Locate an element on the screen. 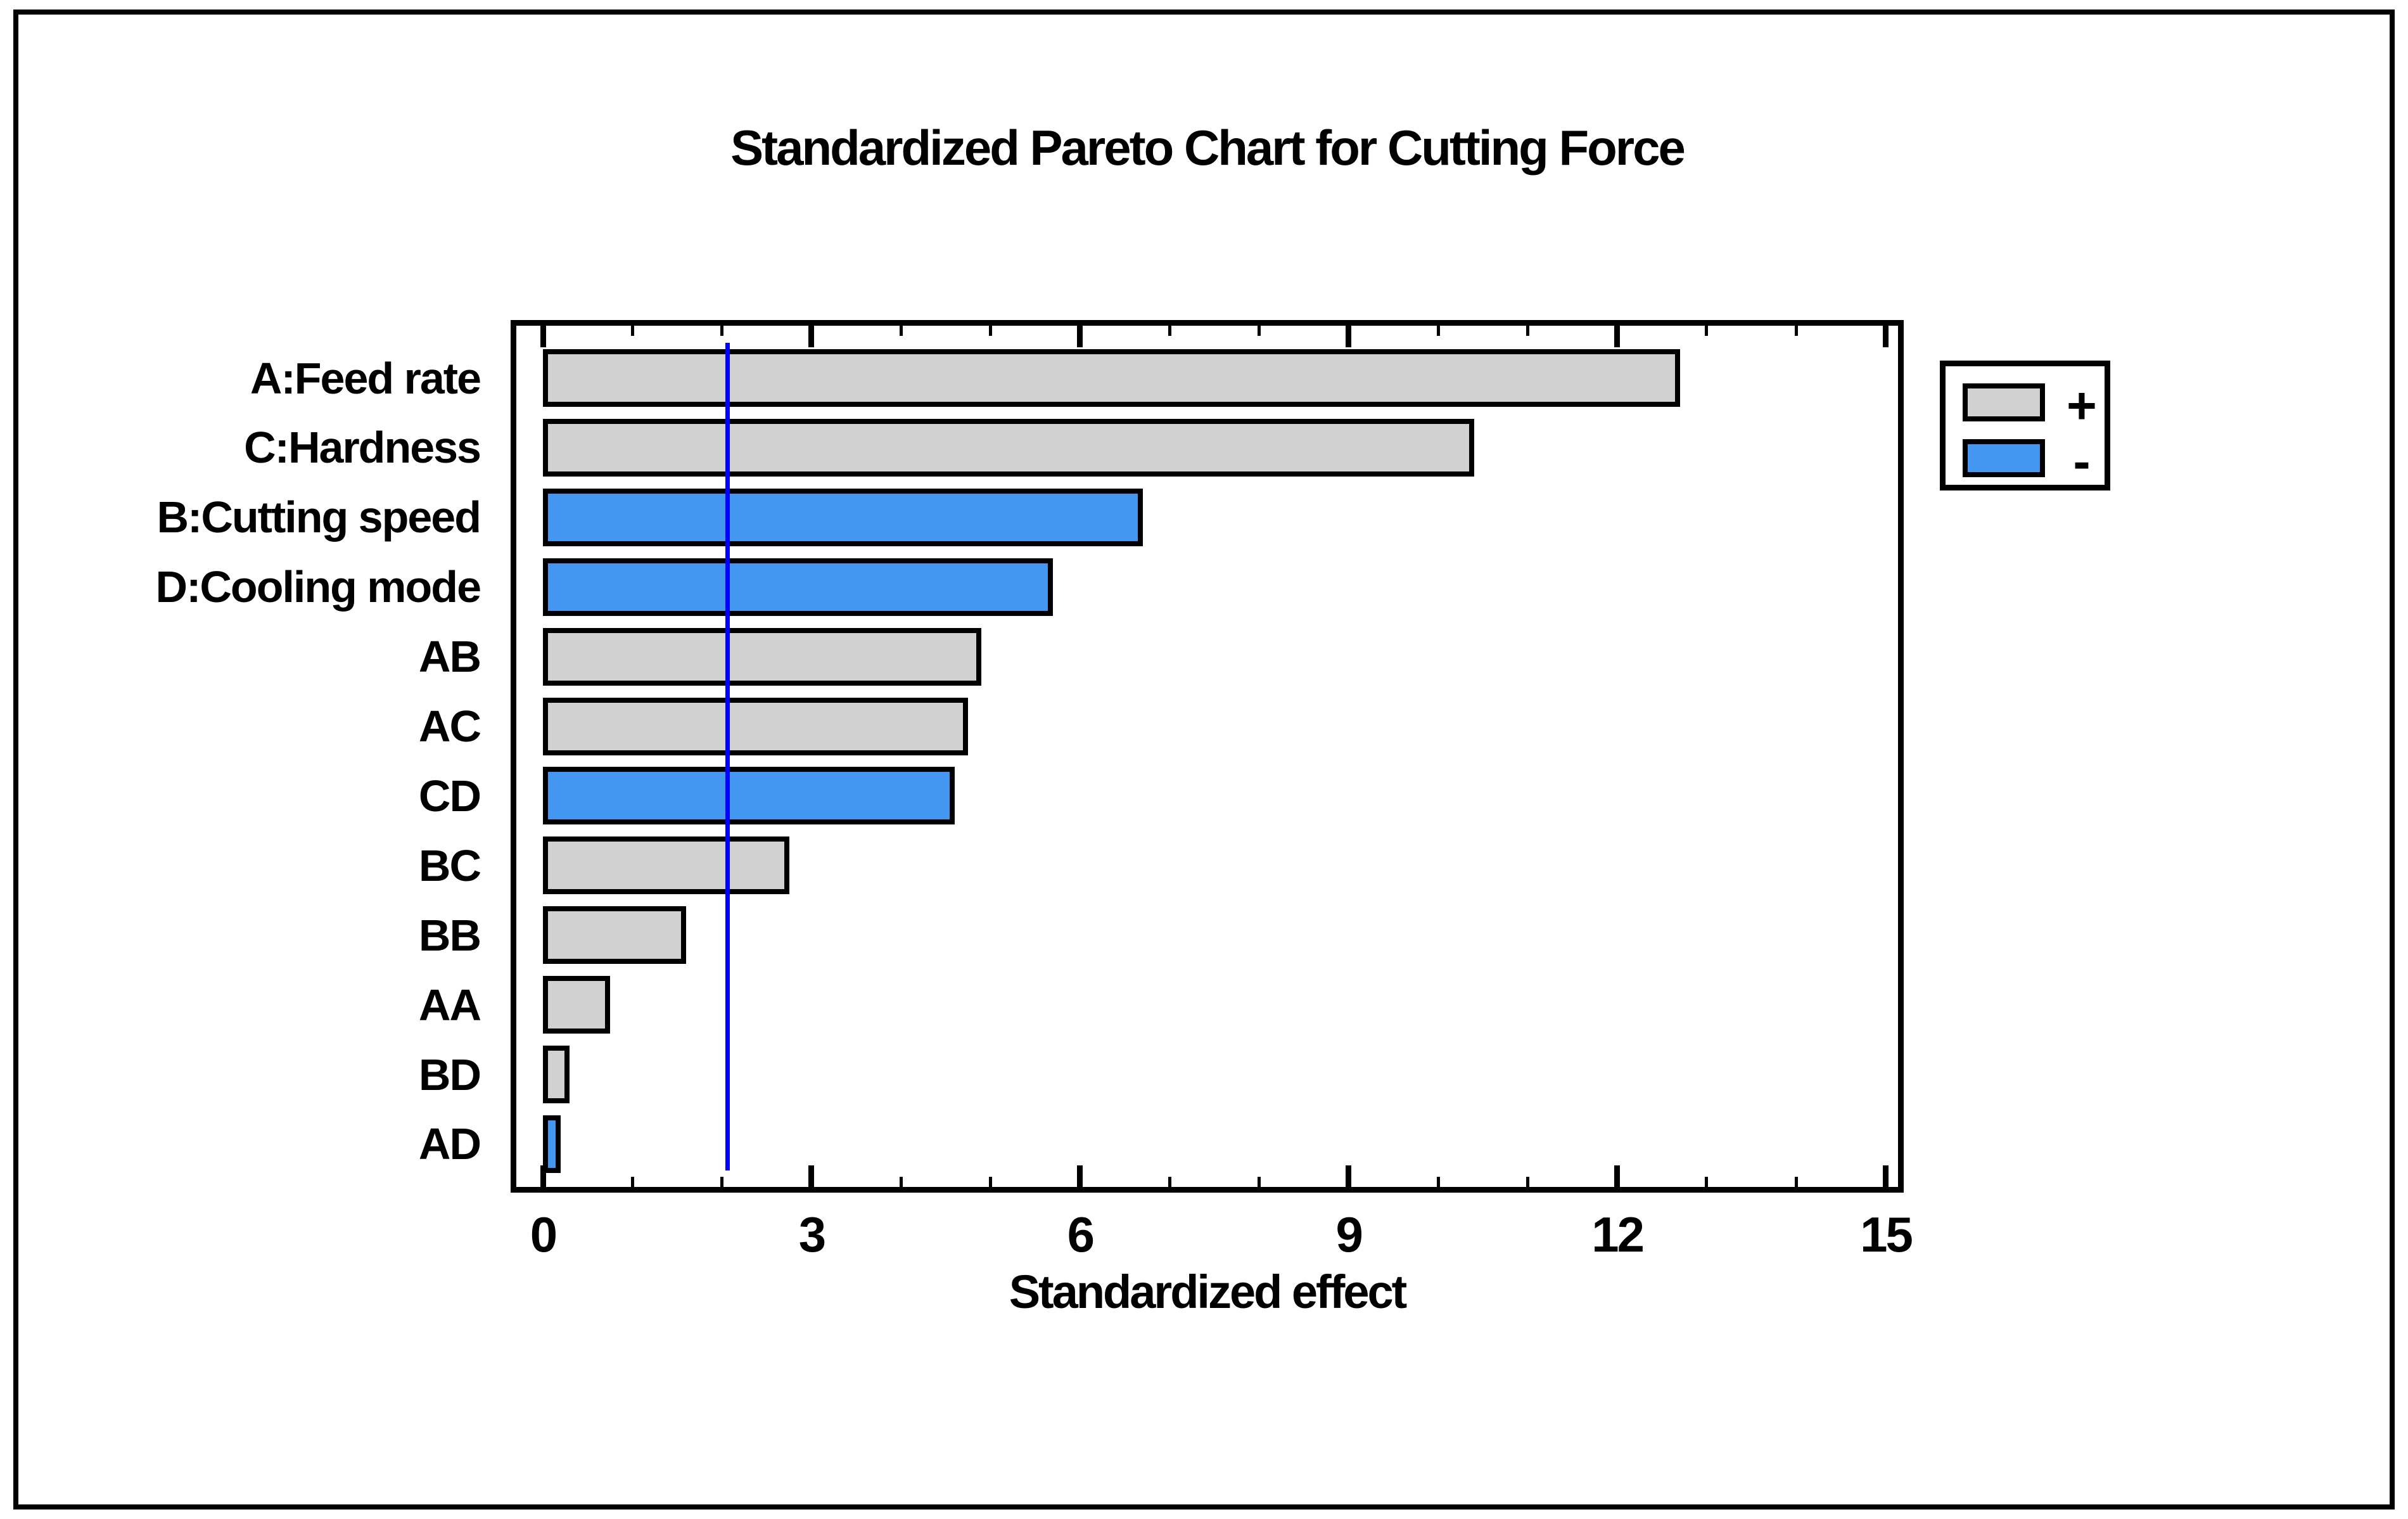 Image resolution: width=2408 pixels, height=1519 pixels. bar-ab is located at coordinates (762, 656).